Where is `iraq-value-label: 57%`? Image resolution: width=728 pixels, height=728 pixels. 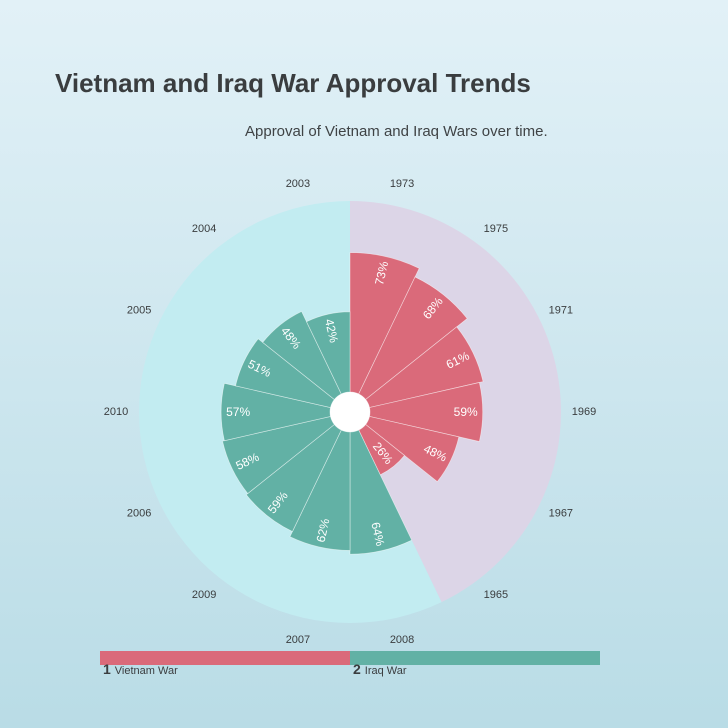
iraq-value-label: 57% is located at coordinates (238, 412).